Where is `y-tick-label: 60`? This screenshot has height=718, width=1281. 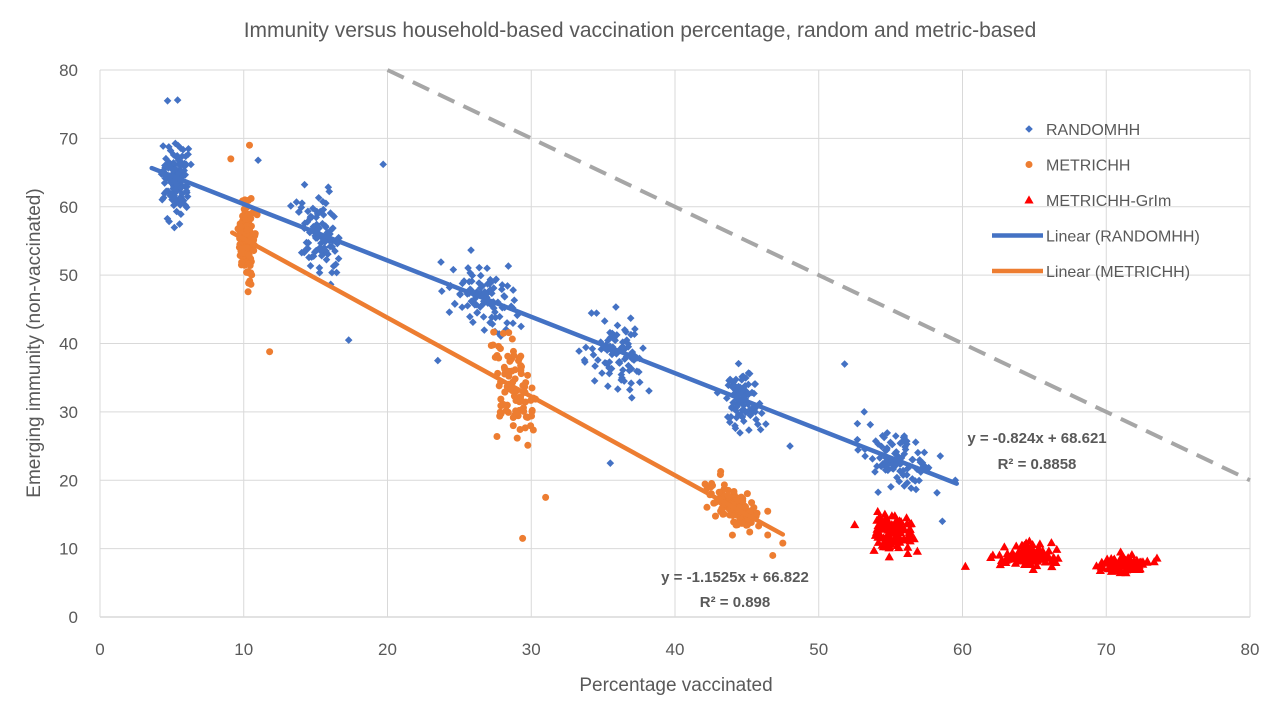
y-tick-label: 60 is located at coordinates (68, 207).